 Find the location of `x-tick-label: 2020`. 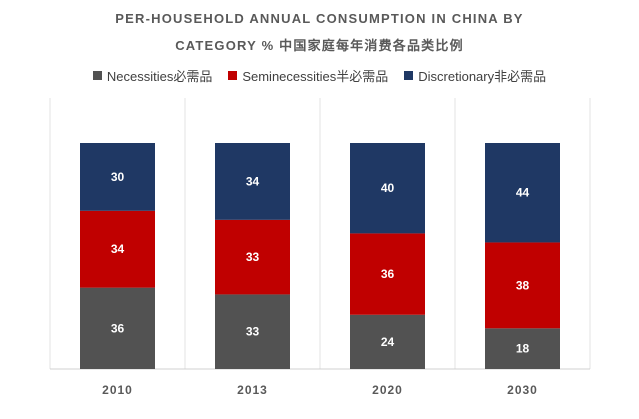

x-tick-label: 2020 is located at coordinates (387, 390).